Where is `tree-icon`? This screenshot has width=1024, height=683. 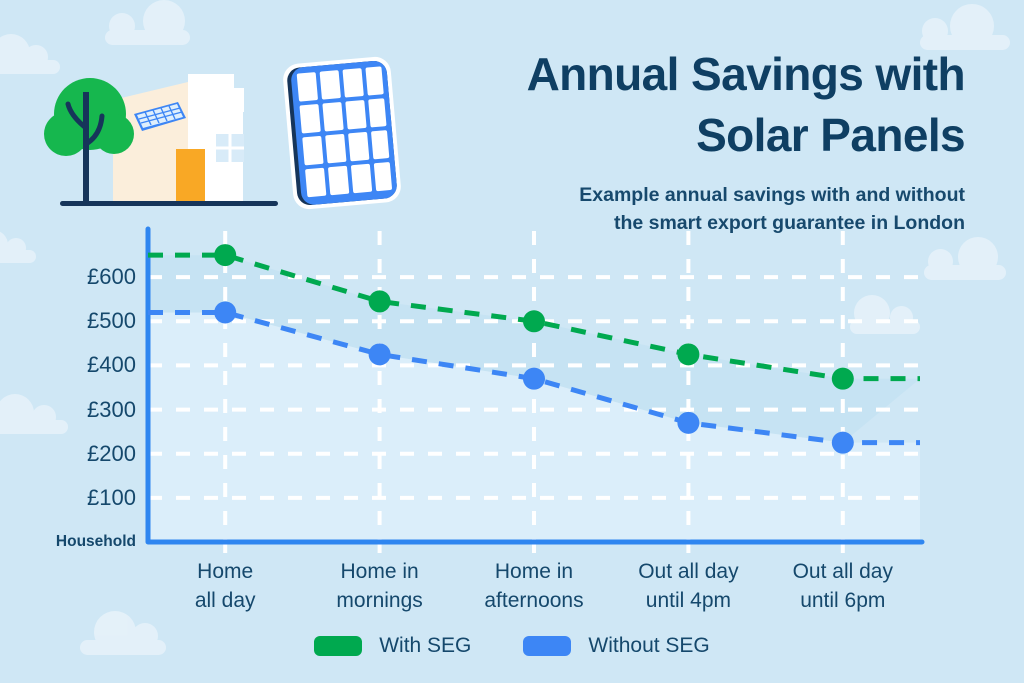
tree-icon is located at coordinates (89, 141).